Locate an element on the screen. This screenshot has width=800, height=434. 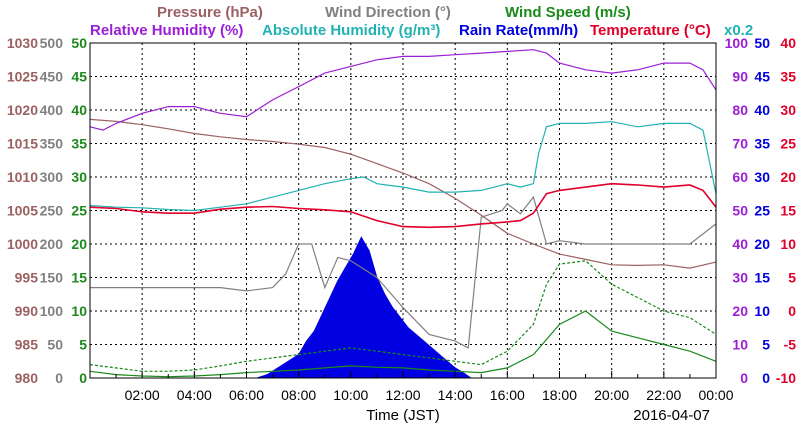
y-tick-temp: 40 is located at coordinates (788, 43).